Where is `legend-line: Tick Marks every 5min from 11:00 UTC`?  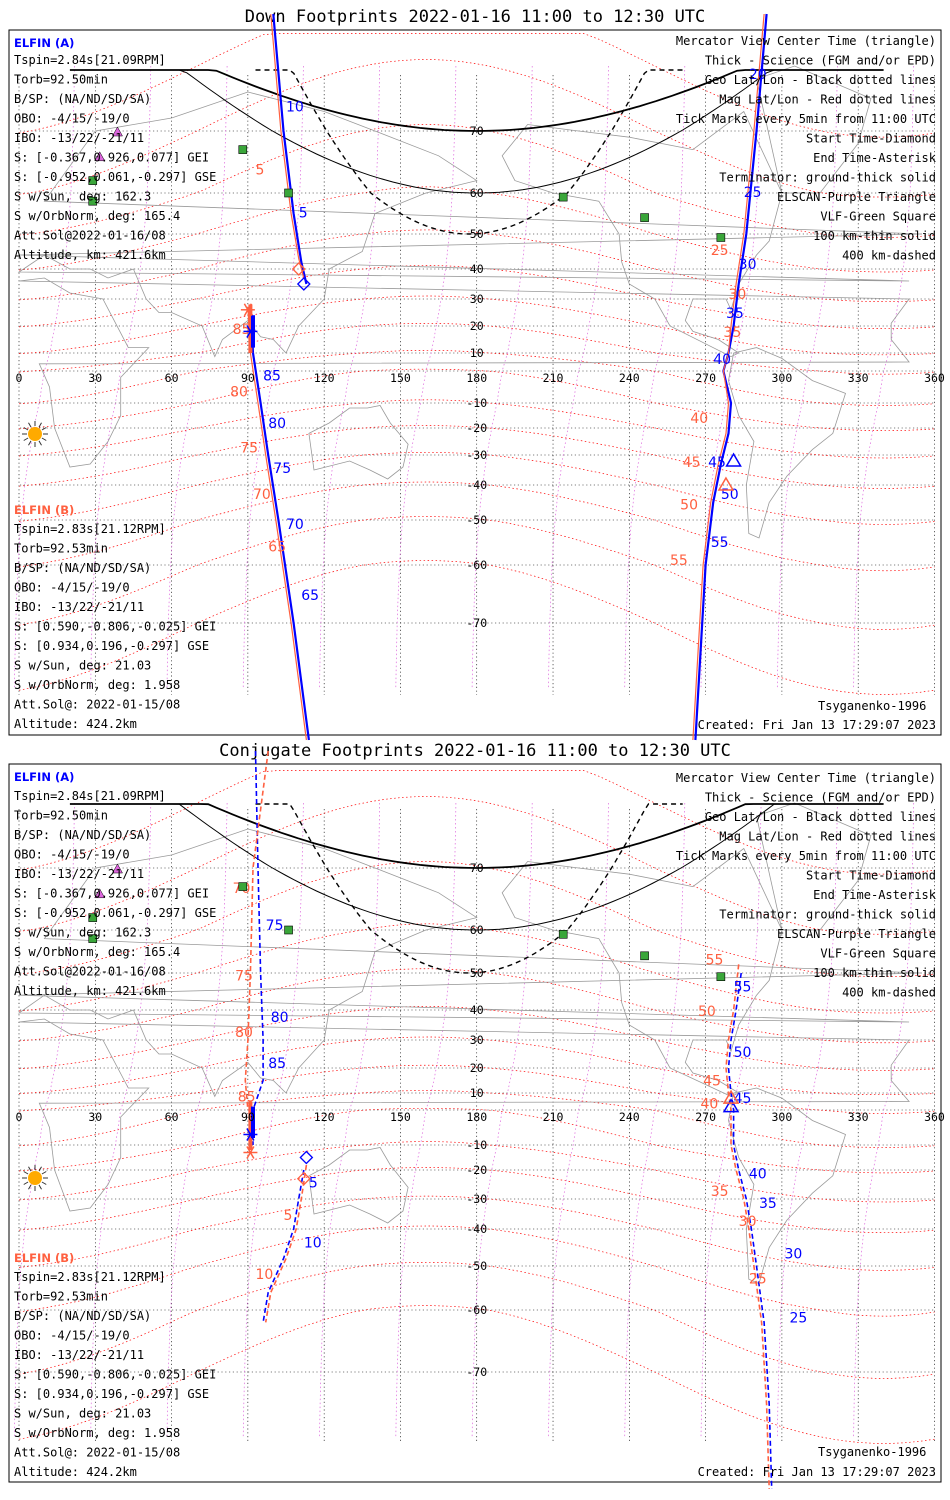 legend-line: Tick Marks every 5min from 11:00 UTC is located at coordinates (806, 119).